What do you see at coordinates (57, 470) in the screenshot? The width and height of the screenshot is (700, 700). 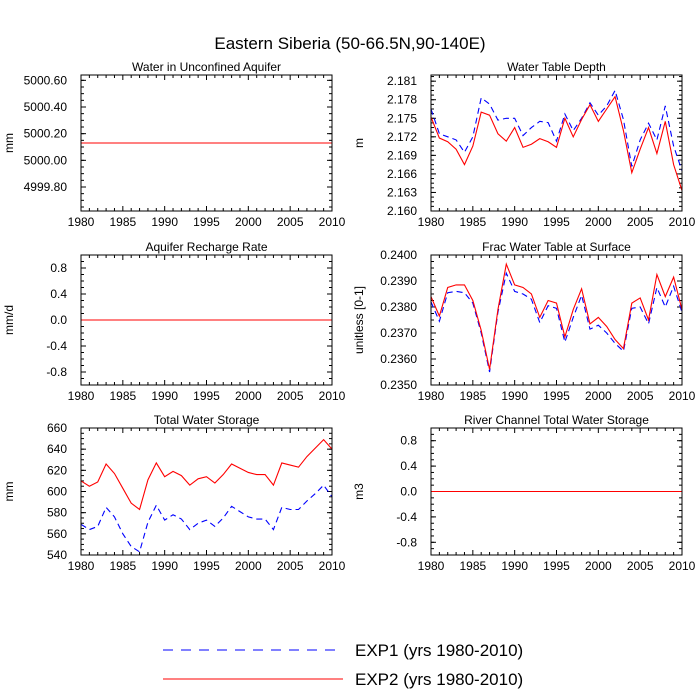 I see `y-tick-label: 620` at bounding box center [57, 470].